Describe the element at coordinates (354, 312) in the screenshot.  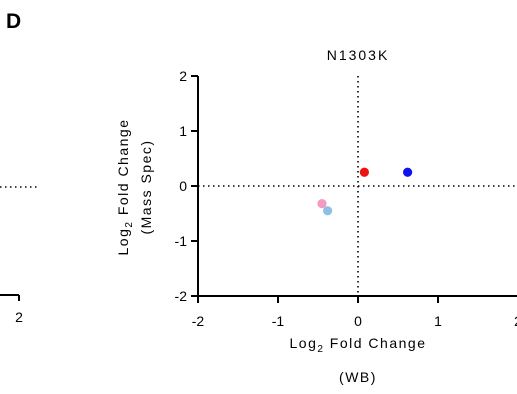
I see `x-axis-ticks: -2 -1 0 1 2` at that location.